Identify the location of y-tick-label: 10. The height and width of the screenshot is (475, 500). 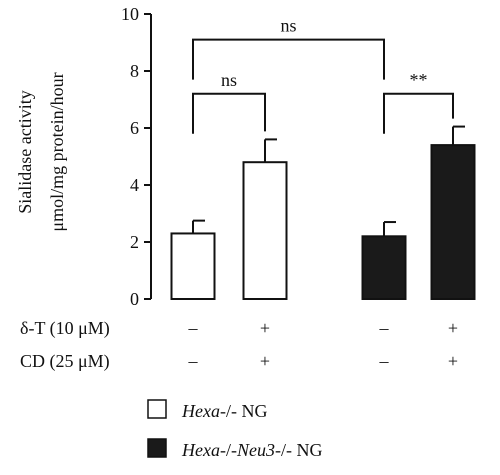
(130, 14).